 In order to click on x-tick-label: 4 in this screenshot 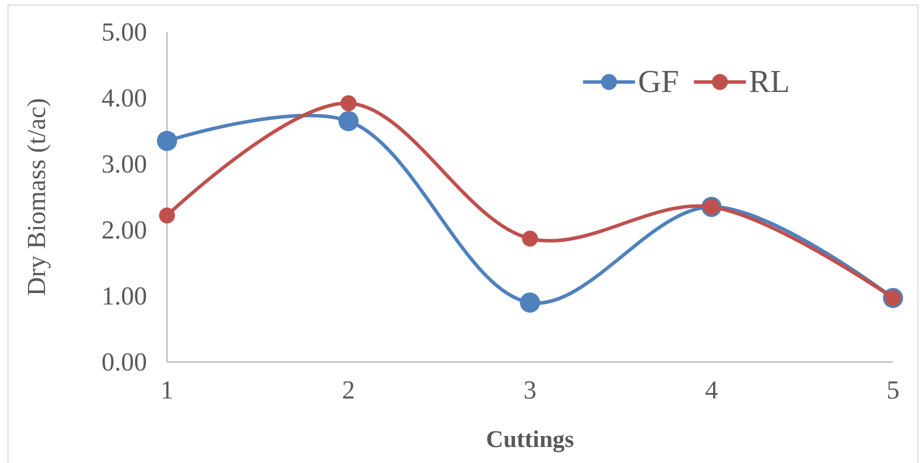, I will do `click(711, 389)`.